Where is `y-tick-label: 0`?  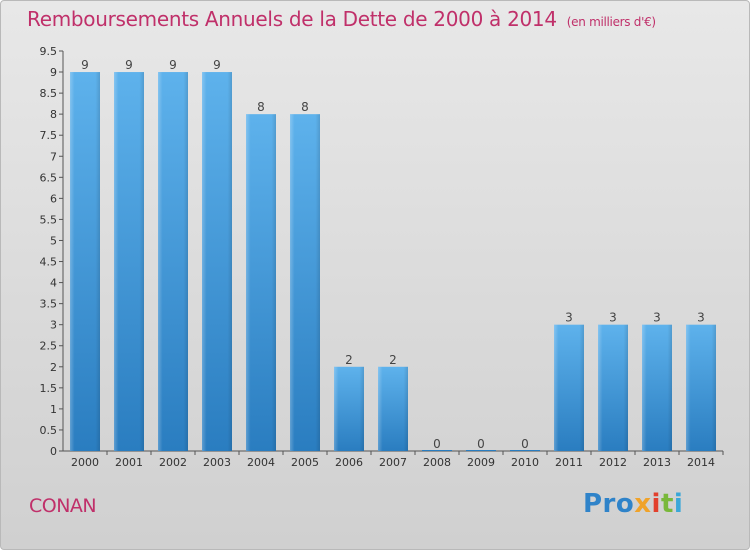
y-tick-label: 0 is located at coordinates (53, 451).